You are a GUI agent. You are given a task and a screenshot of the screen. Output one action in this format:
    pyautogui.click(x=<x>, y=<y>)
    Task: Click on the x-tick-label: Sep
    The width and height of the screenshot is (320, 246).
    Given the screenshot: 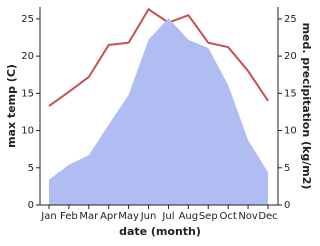 What is the action you would take?
    pyautogui.click(x=208, y=216)
    